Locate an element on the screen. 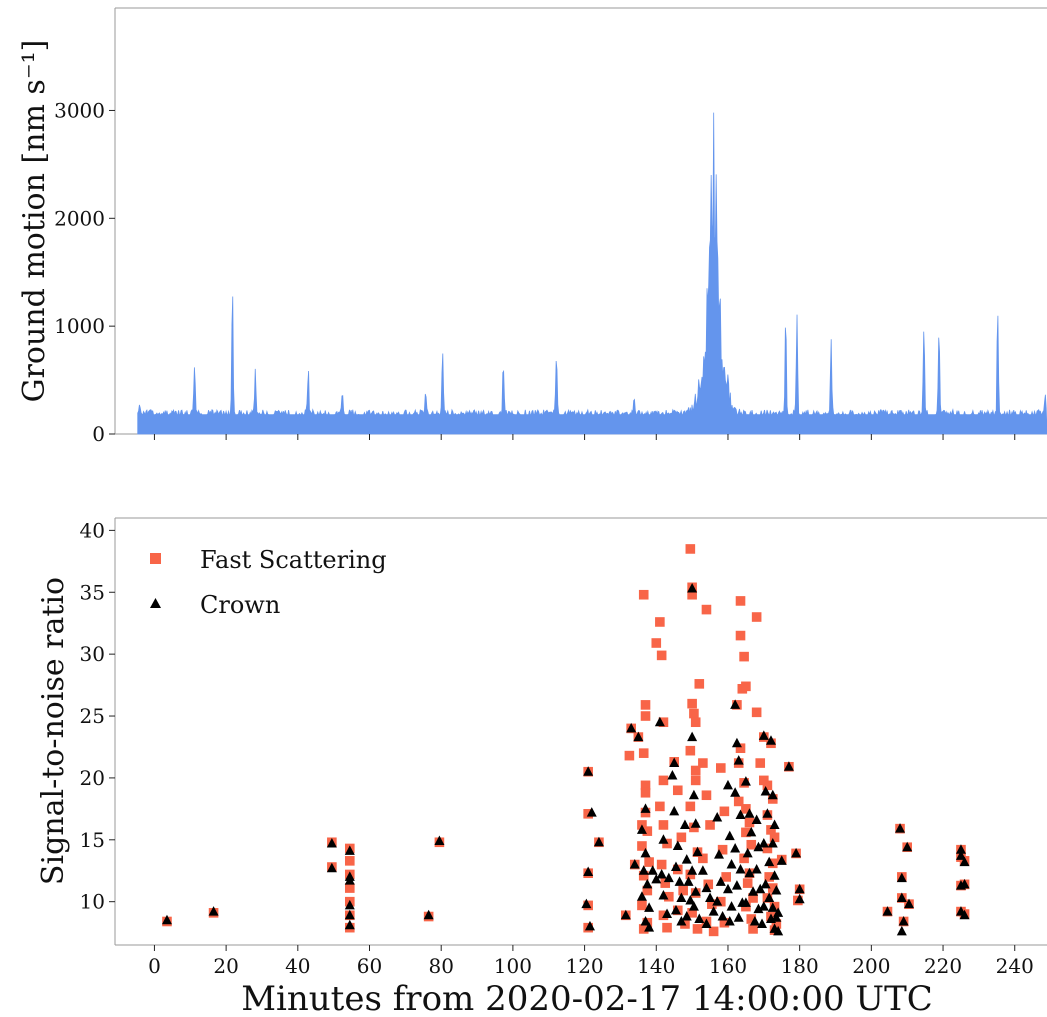 Image resolution: width=1047 pixels, height=1017 pixels. top-y-tick-label: 1000 is located at coordinates (79, 326).